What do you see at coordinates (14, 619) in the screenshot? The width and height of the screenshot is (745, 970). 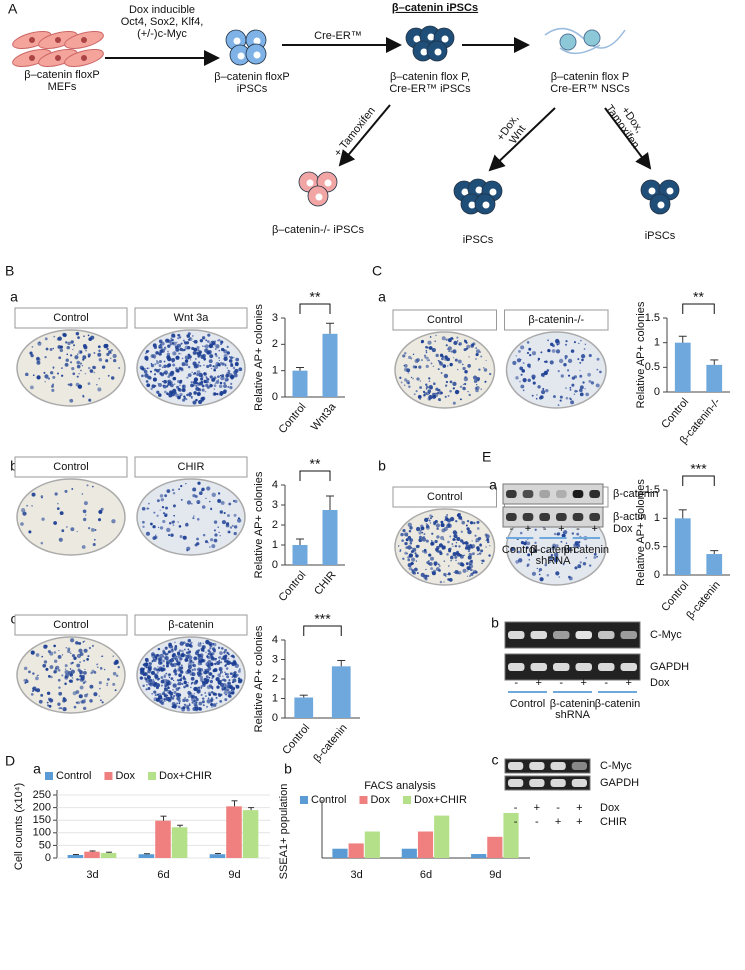 I see `sub-label: c` at bounding box center [14, 619].